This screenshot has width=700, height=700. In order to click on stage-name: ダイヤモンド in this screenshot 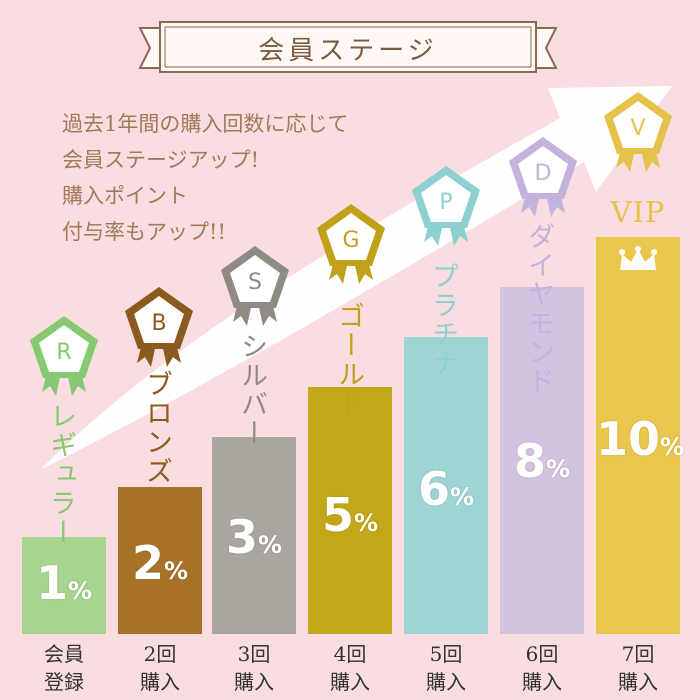, I will do `click(538, 309)`.